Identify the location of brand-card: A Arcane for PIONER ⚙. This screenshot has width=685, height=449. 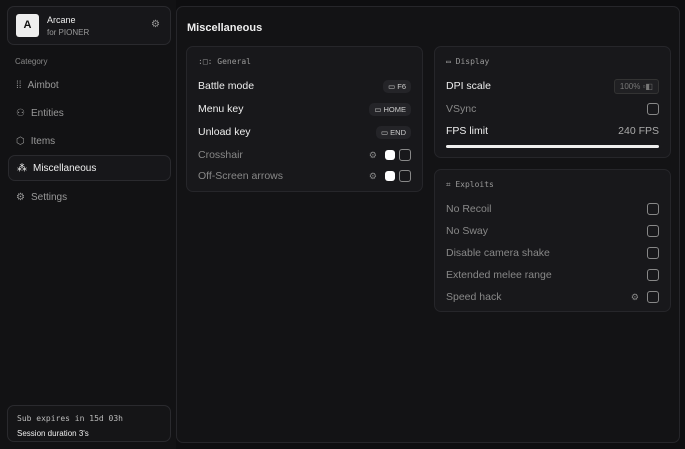
(89, 25).